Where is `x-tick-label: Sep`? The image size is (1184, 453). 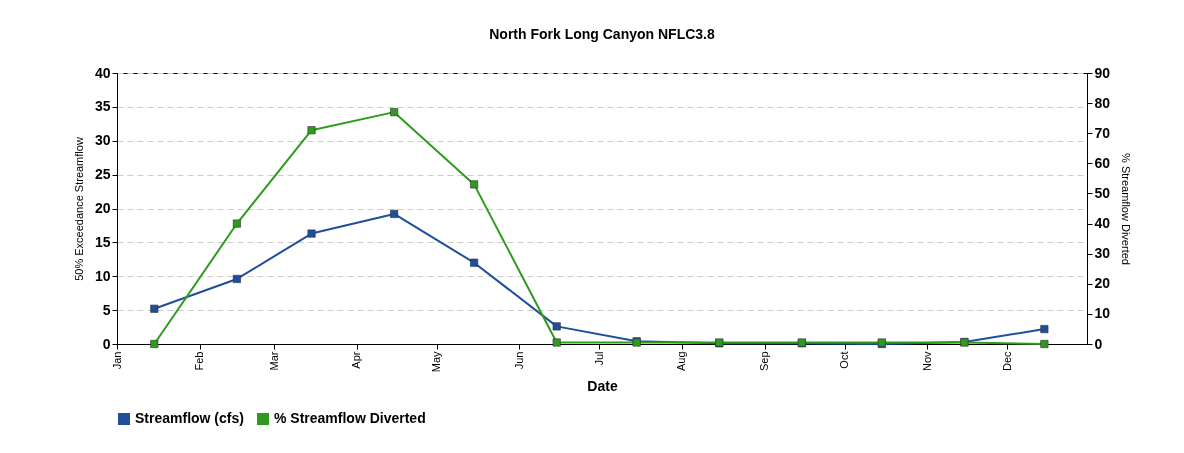 x-tick-label: Sep is located at coordinates (764, 361).